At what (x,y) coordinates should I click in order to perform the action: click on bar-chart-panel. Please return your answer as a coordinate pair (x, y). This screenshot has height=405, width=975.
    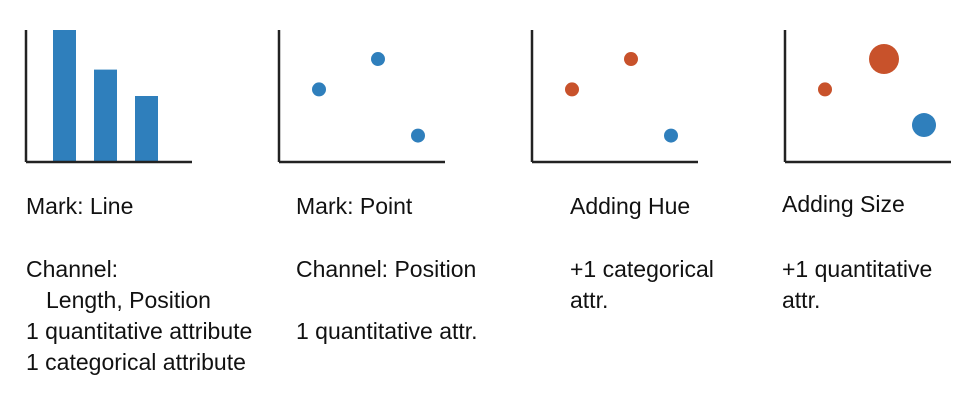
    Looking at the image, I should click on (108, 97).